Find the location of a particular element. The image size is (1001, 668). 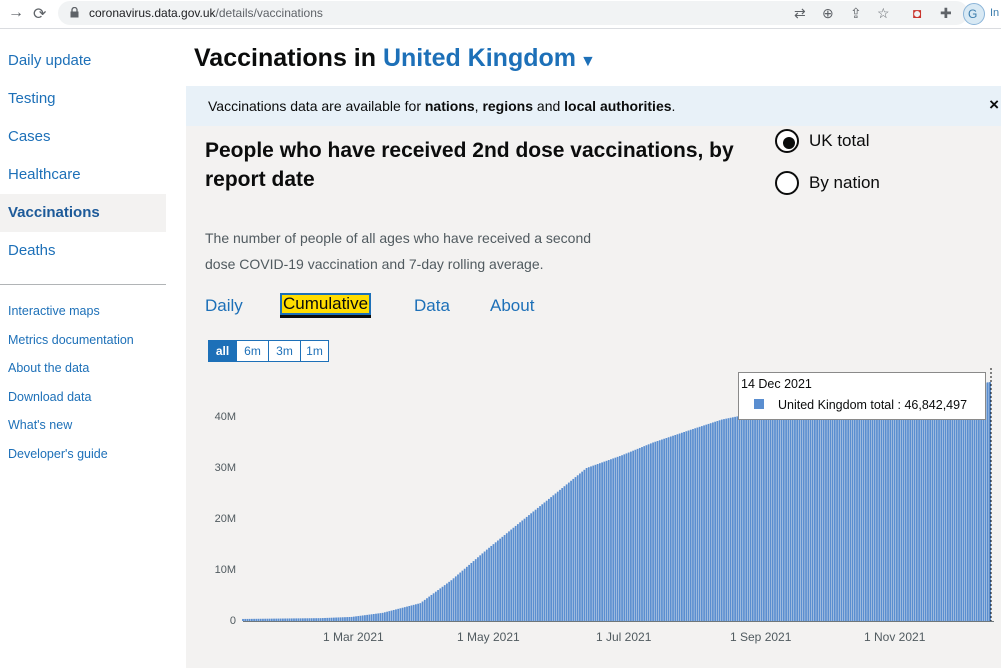

tab-daily: Daily is located at coordinates (224, 305).